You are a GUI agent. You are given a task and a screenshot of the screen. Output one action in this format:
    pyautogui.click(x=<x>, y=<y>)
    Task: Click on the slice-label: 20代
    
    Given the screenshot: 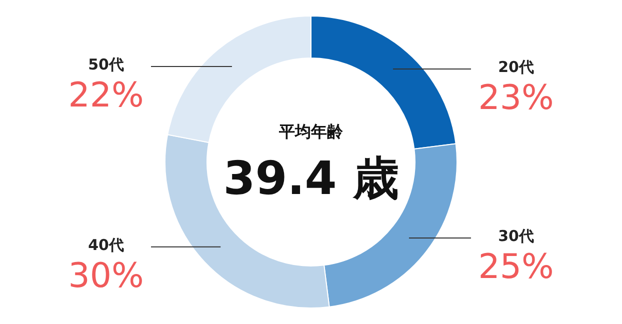 What is the action you would take?
    pyautogui.click(x=516, y=67)
    